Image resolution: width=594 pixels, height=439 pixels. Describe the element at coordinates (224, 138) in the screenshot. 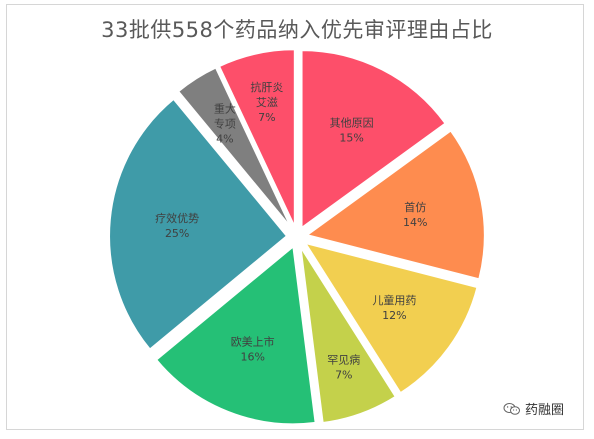

I see `slice-percent-label: 4%` at that location.